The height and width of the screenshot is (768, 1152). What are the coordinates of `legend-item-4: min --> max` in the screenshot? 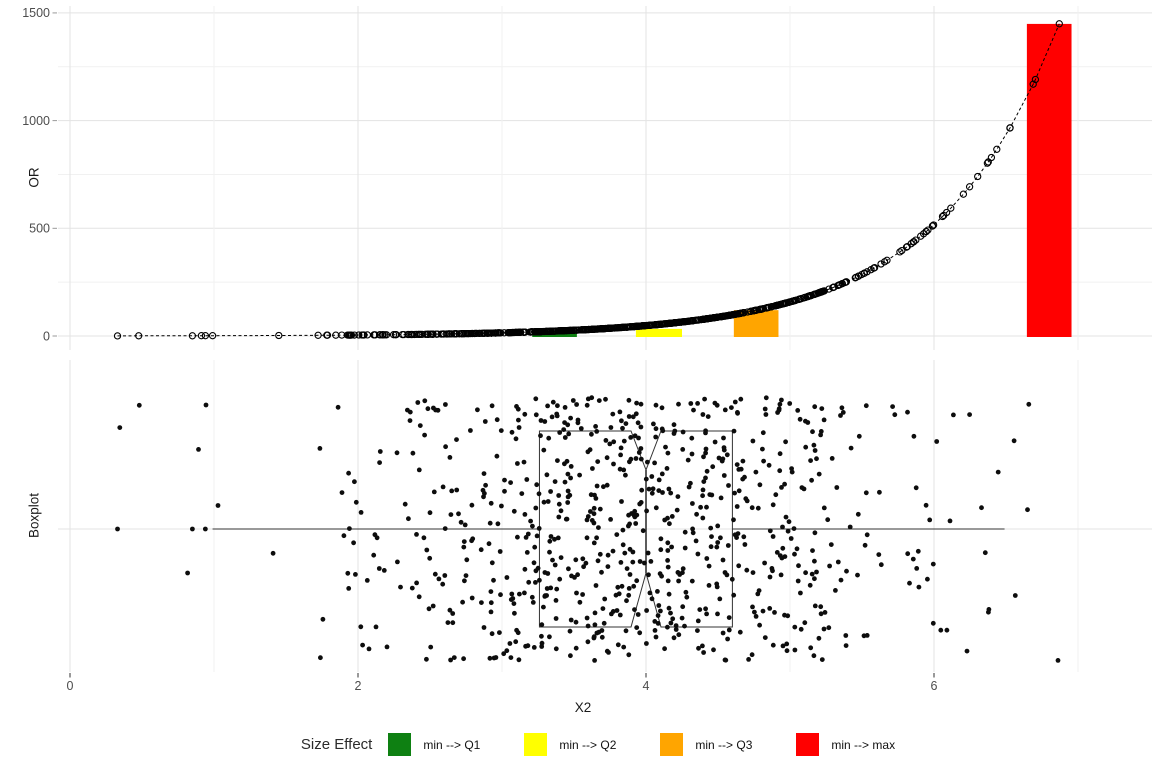 It's located at (845, 744).